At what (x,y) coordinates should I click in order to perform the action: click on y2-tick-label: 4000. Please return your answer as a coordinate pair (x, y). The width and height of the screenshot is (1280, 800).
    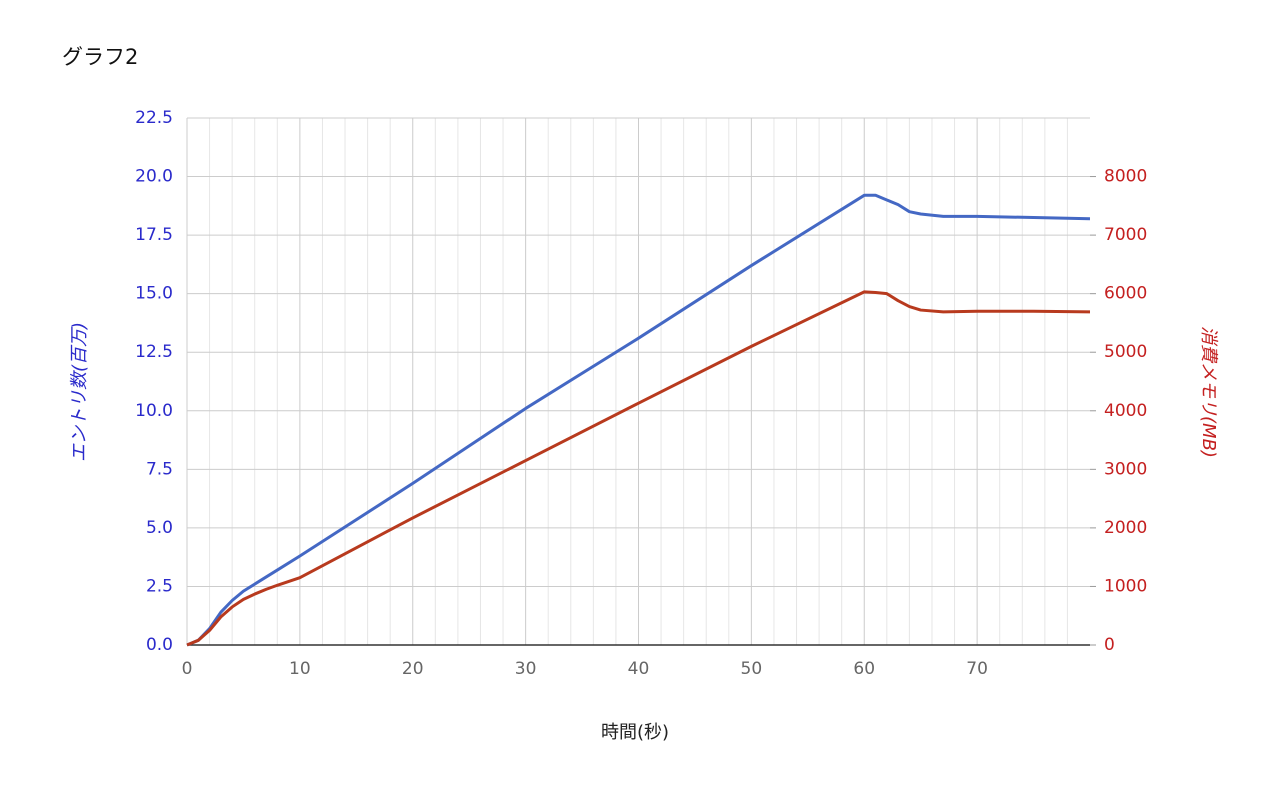
    Looking at the image, I should click on (1125, 411).